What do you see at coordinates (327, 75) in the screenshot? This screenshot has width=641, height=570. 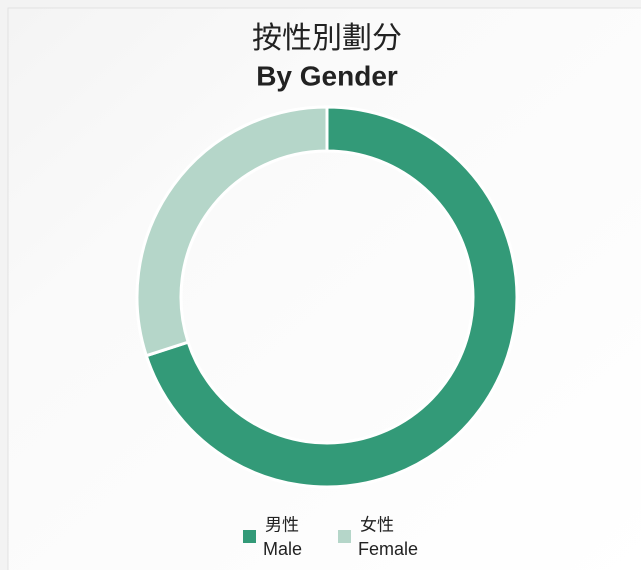 I see `chart-subtitle: By Gender` at bounding box center [327, 75].